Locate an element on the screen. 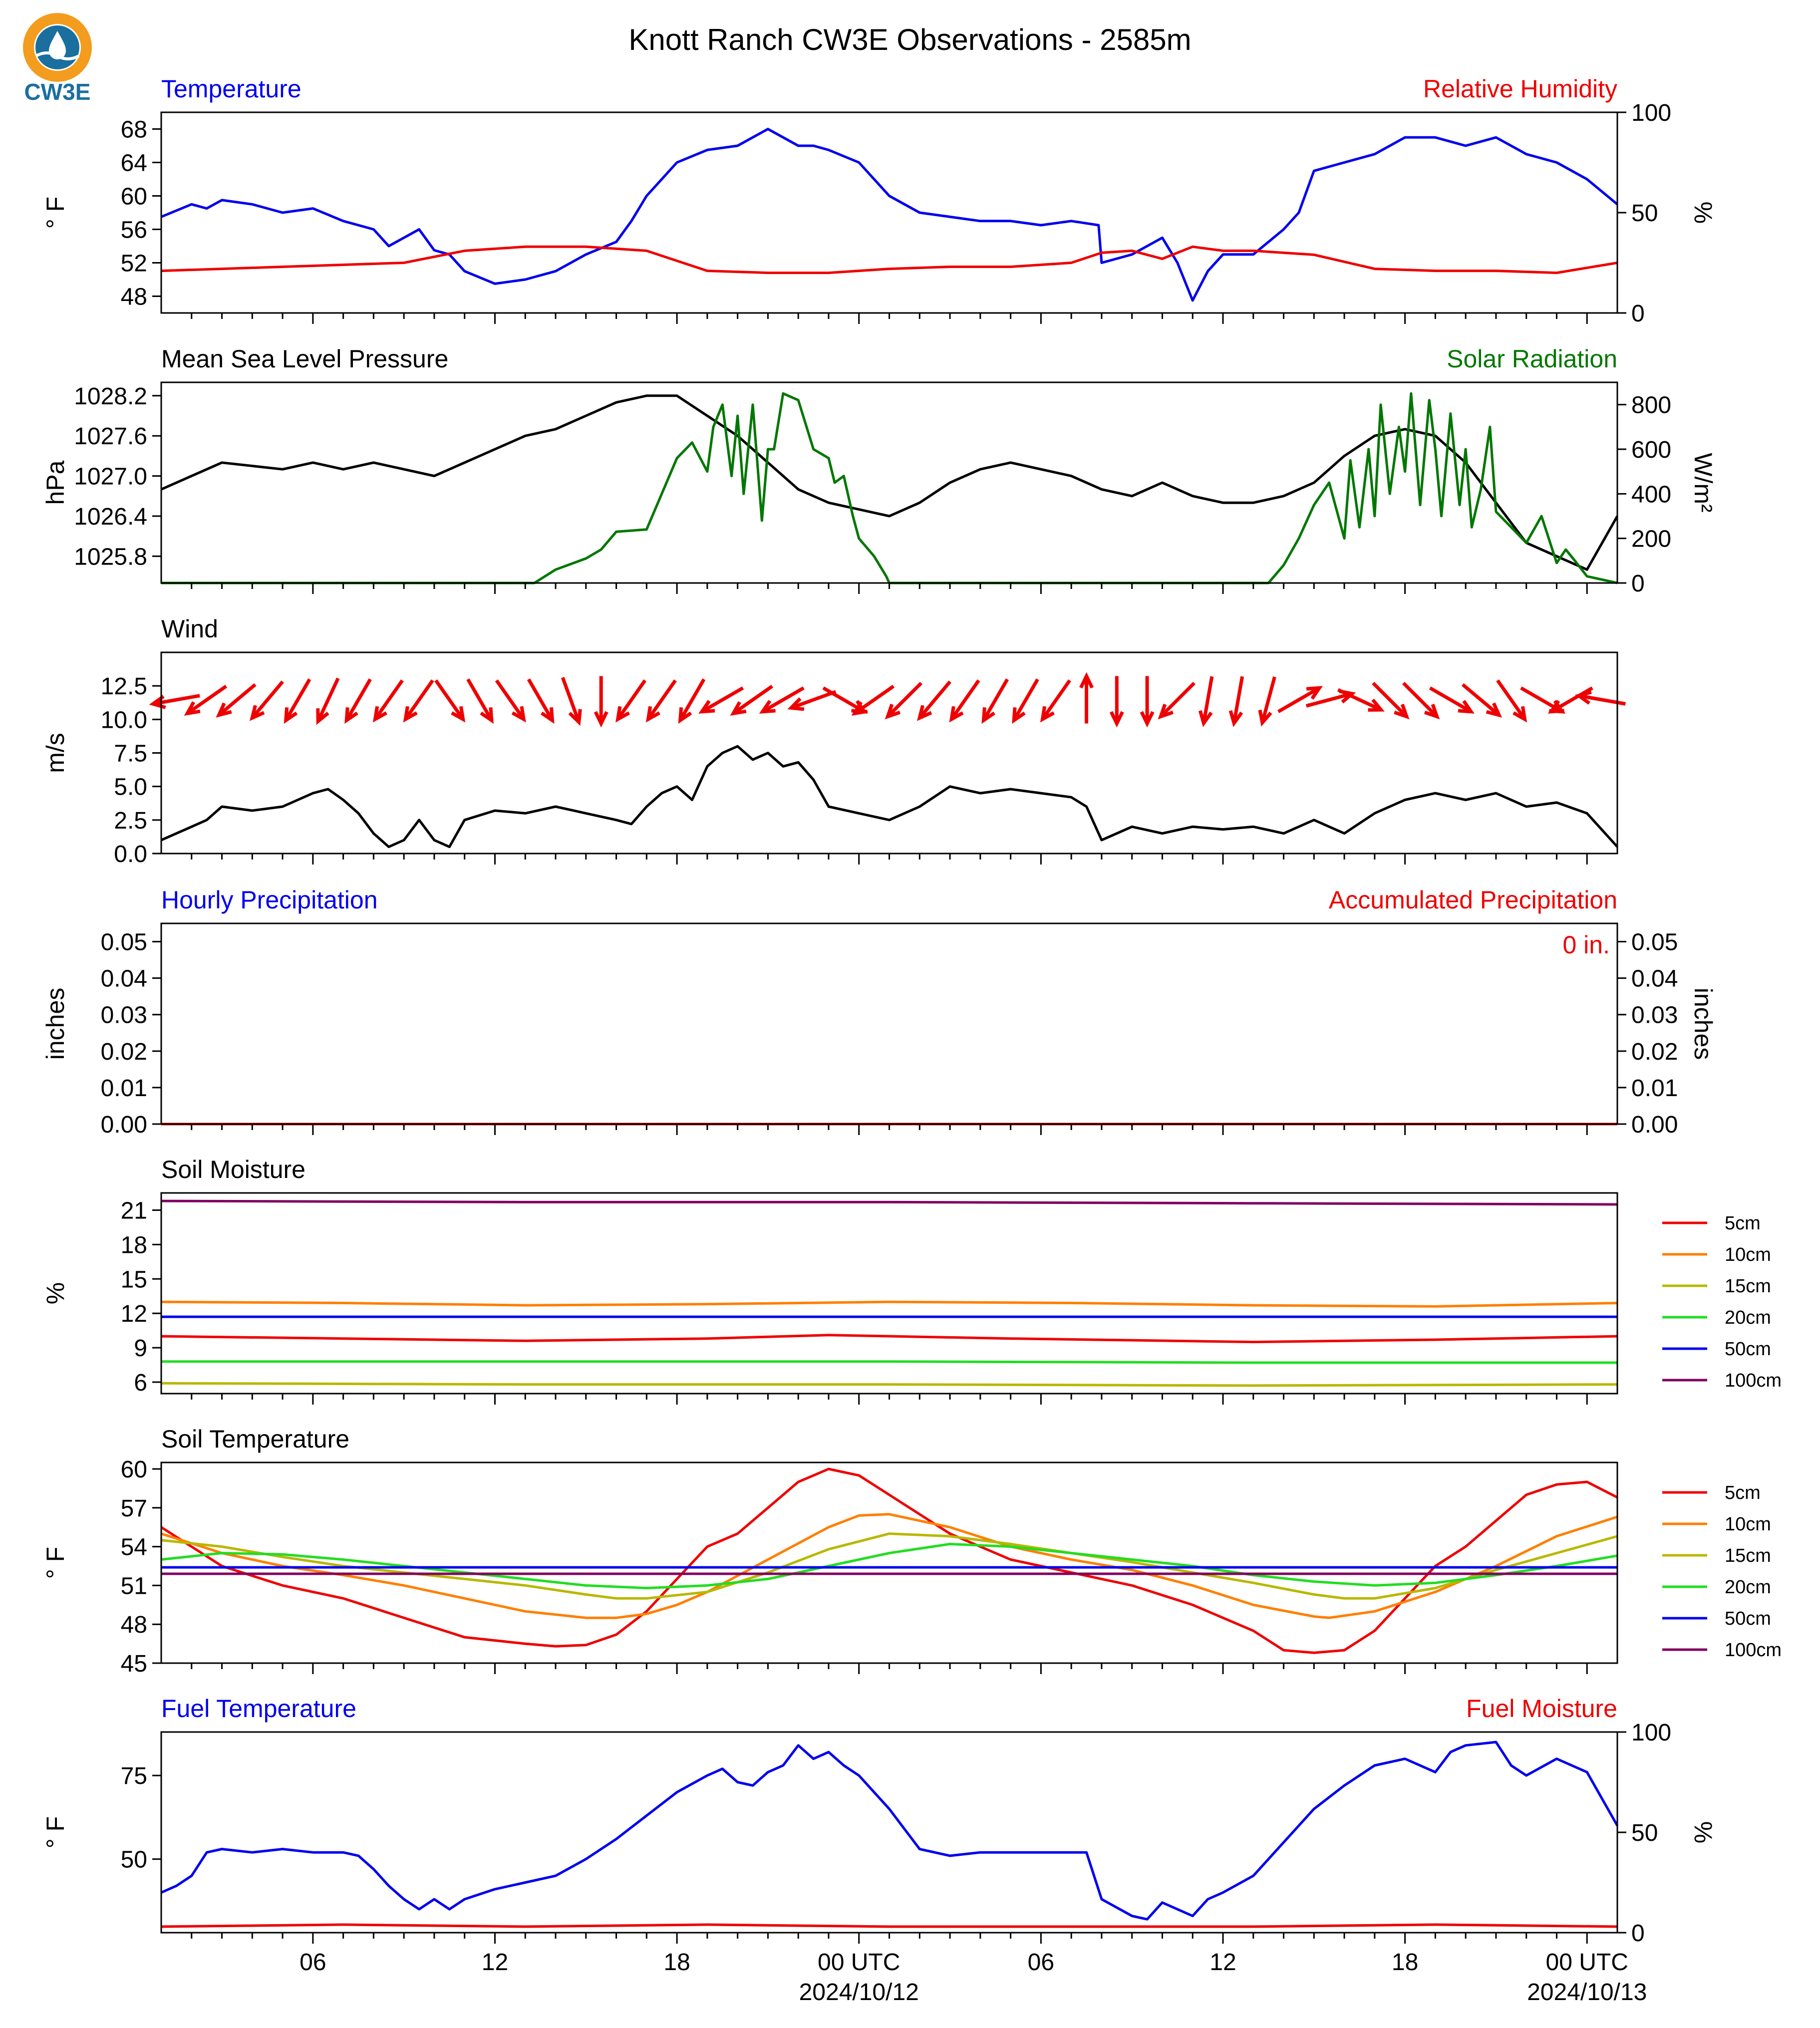  y-tick-label-right: 800 is located at coordinates (1651, 405).